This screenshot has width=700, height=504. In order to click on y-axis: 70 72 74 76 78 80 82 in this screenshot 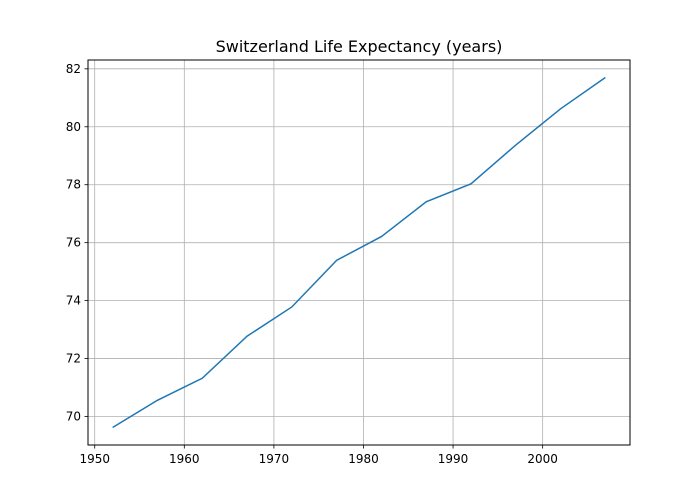, I will do `click(77, 242)`.